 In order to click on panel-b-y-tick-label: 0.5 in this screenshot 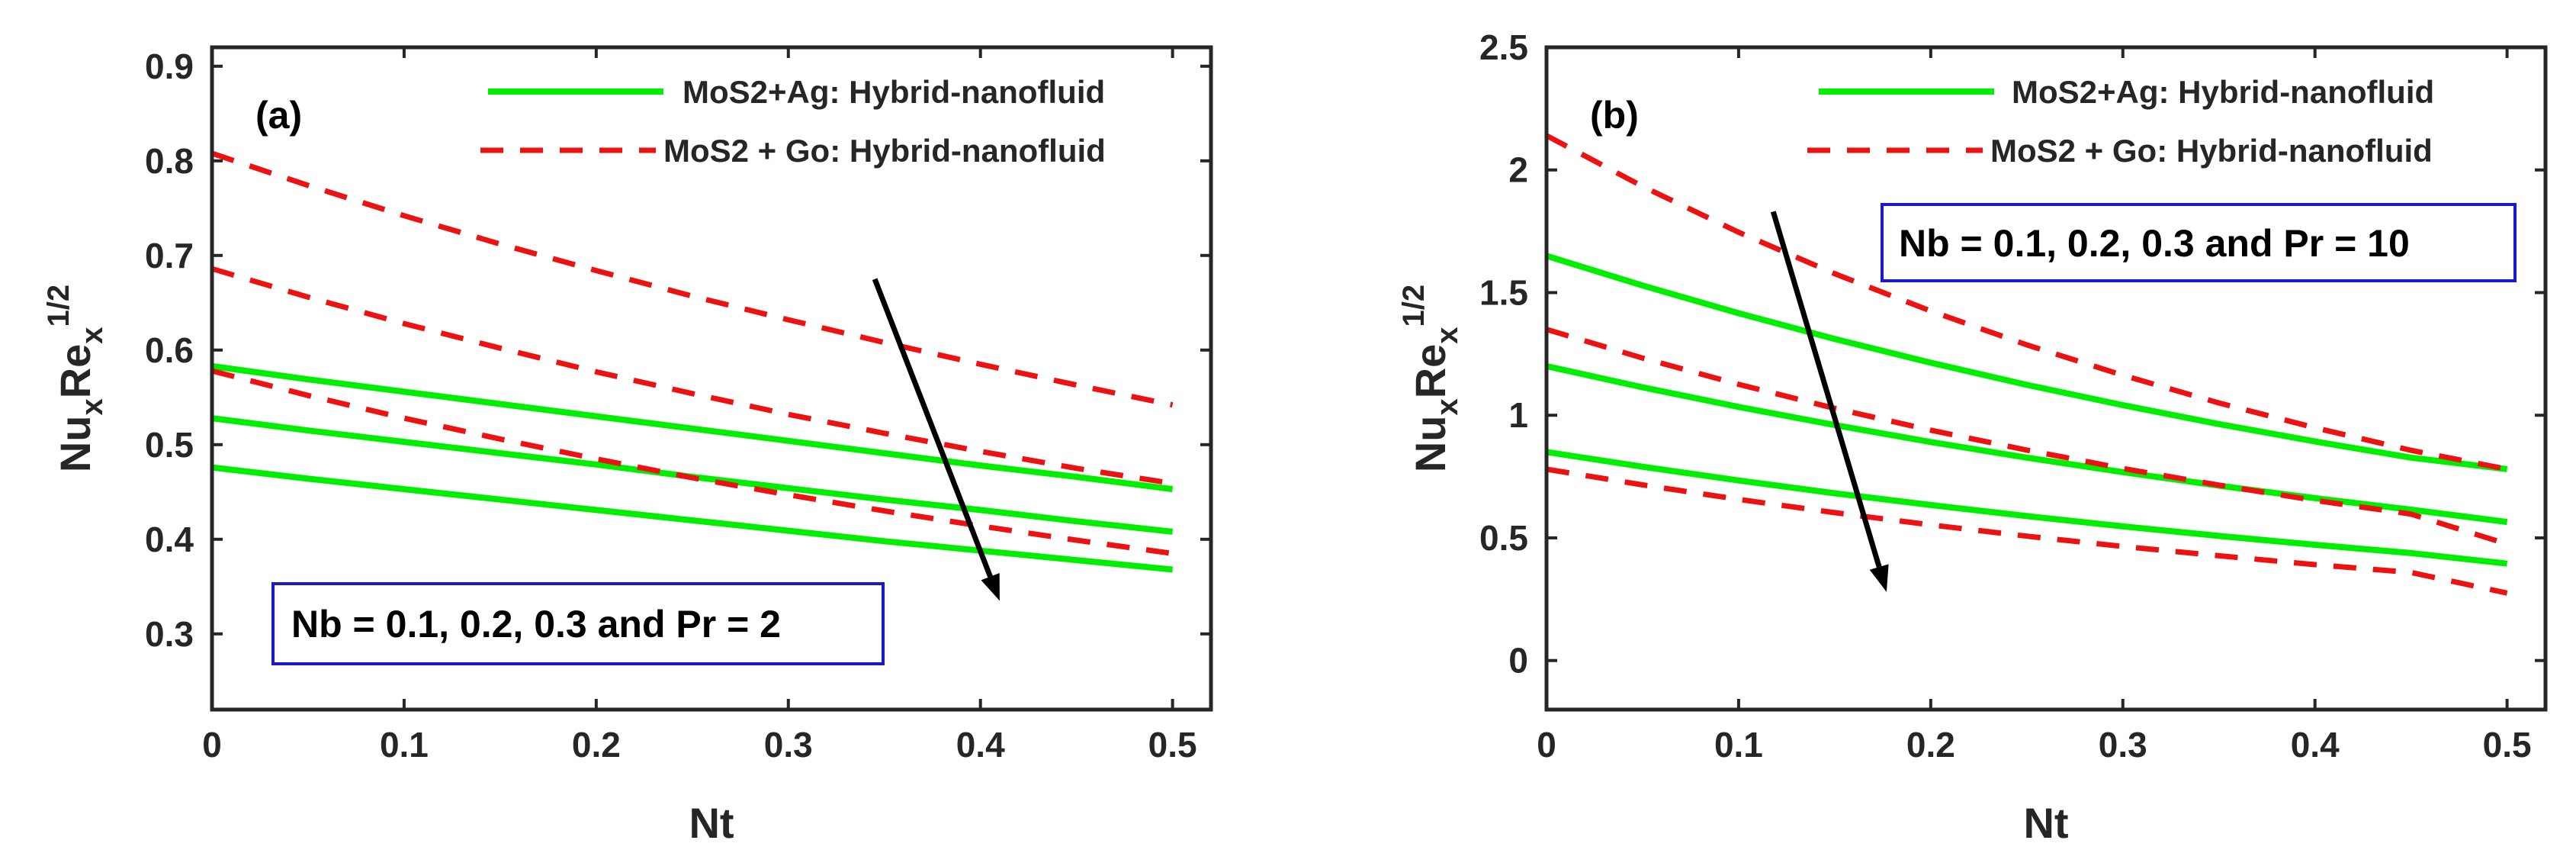, I will do `click(1503, 538)`.